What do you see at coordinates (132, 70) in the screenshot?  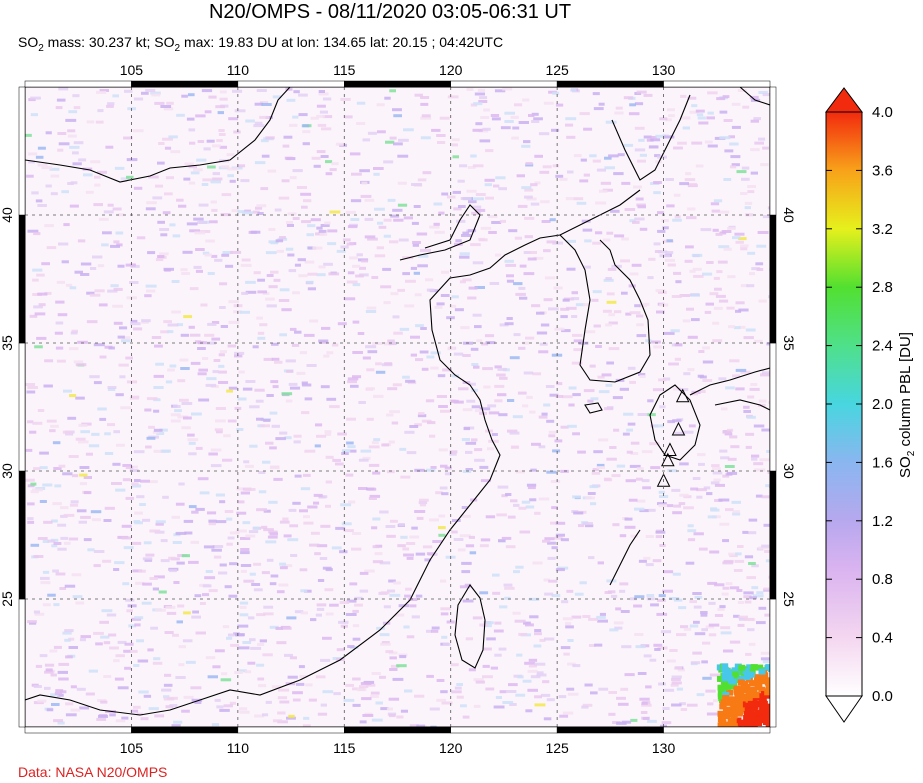 I see `x-tick-label-top: 105` at bounding box center [132, 70].